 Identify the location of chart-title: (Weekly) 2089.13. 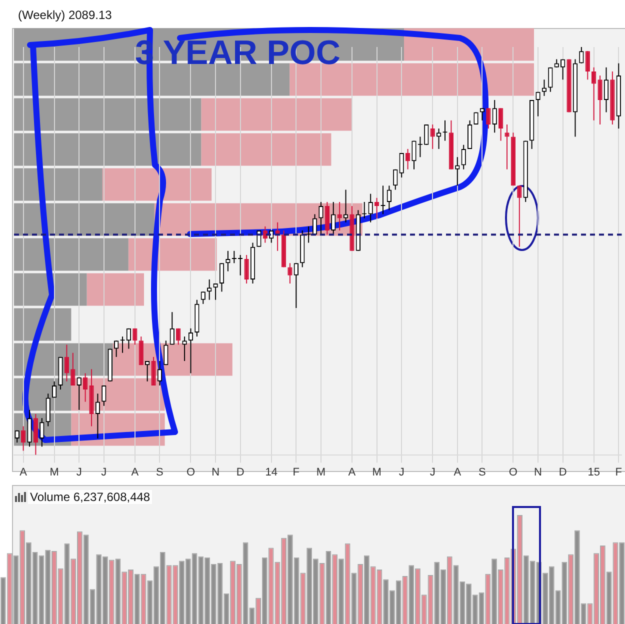
(65, 15).